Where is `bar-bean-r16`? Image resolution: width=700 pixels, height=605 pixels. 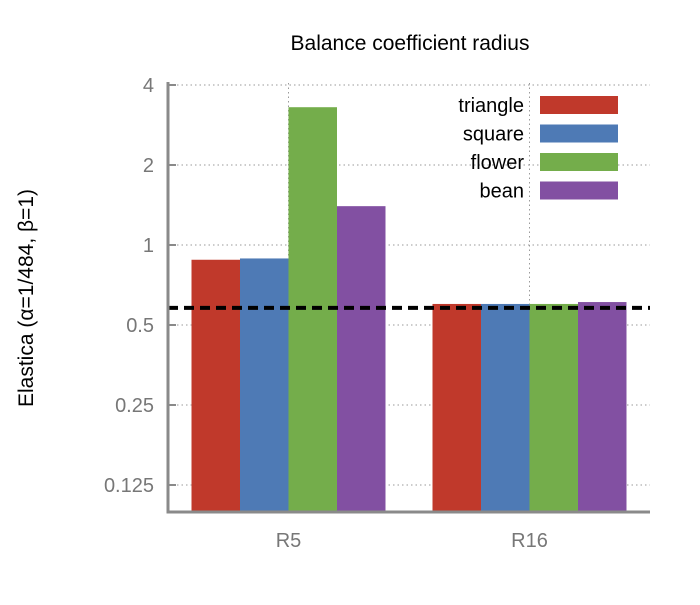
bar-bean-r16 is located at coordinates (602, 407).